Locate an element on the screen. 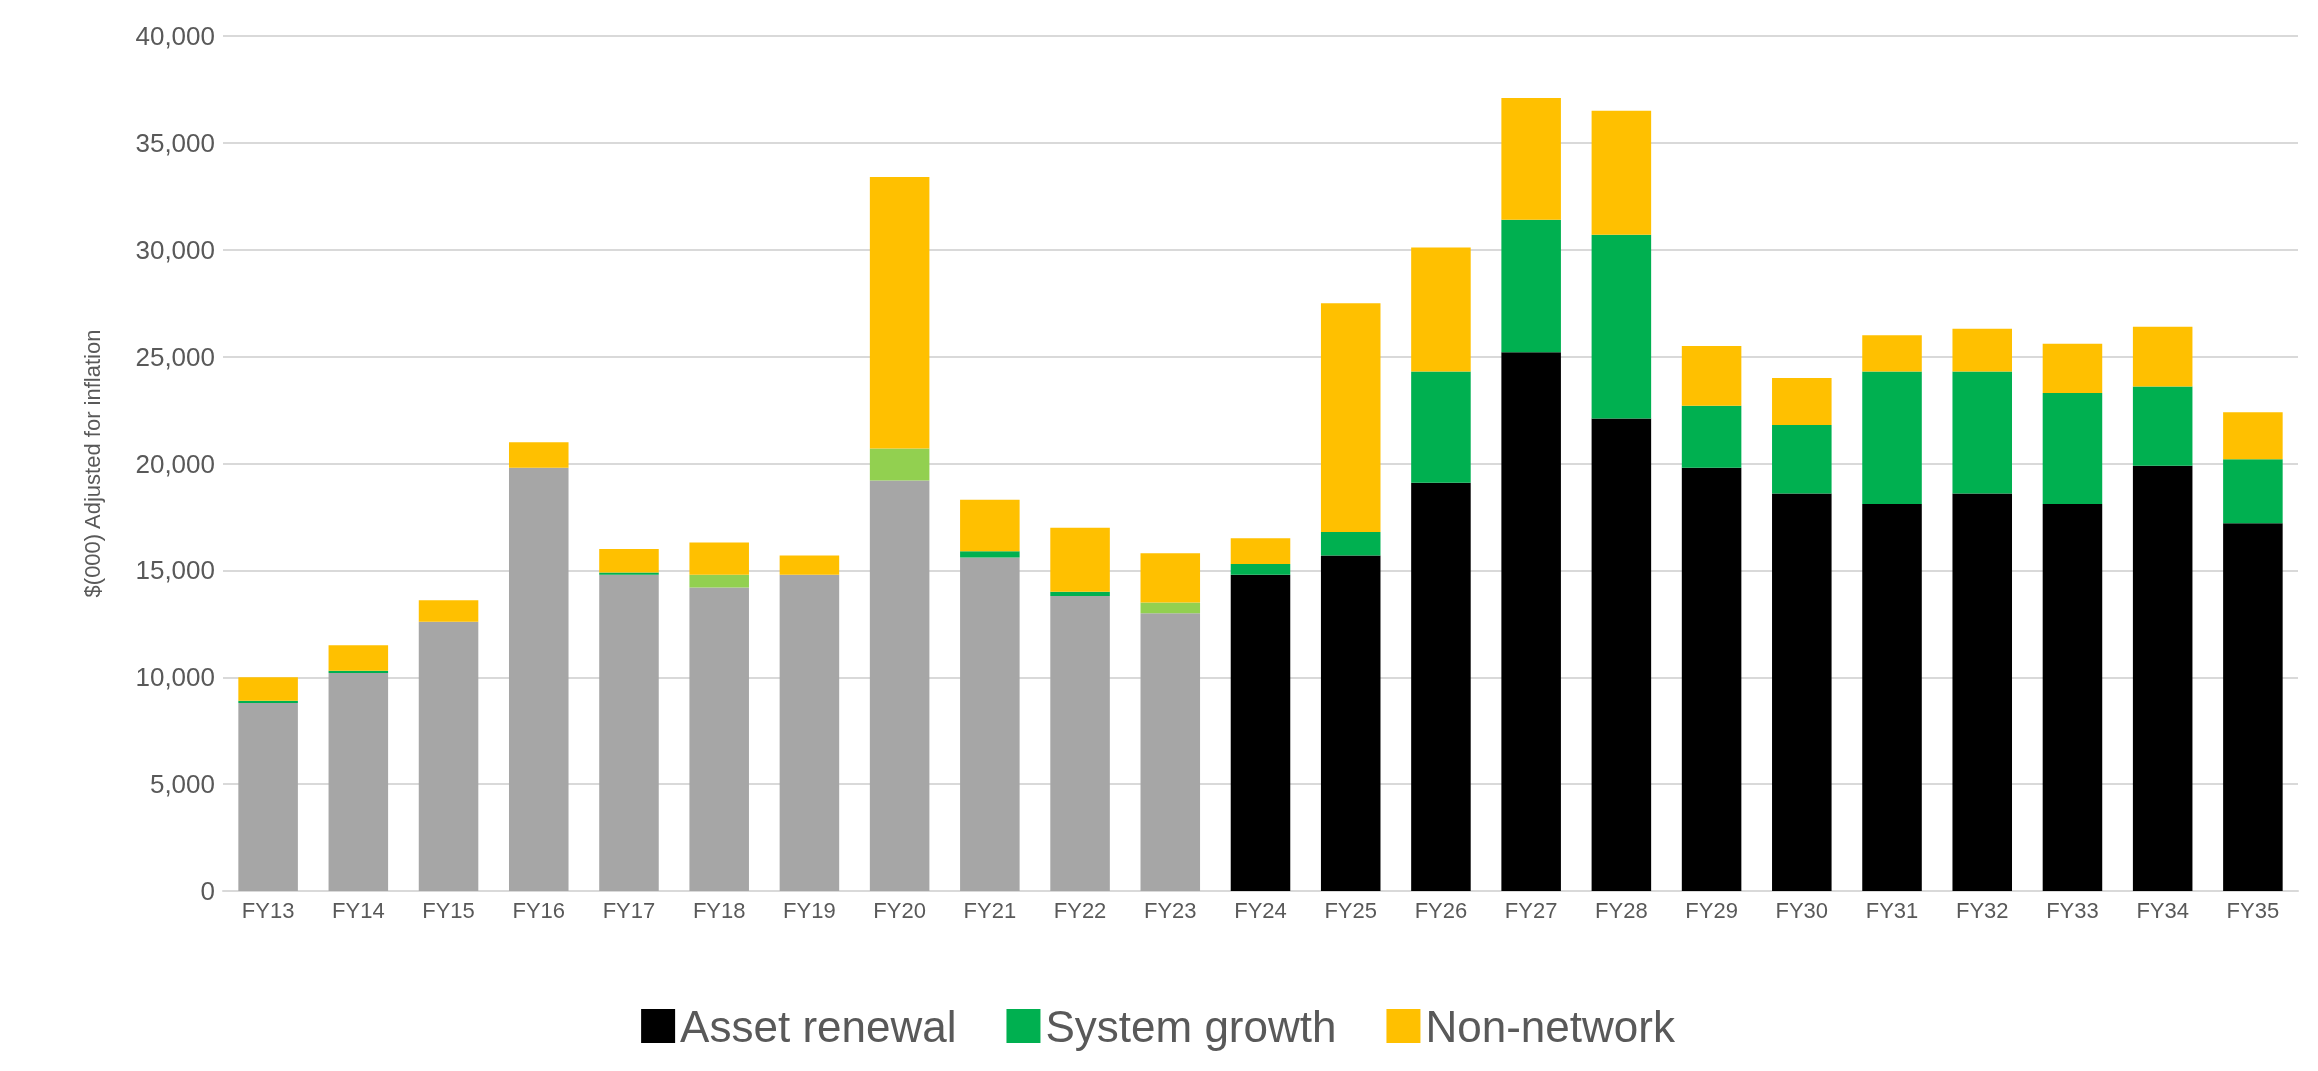  y-tick-label: 35,000 is located at coordinates (175, 142).